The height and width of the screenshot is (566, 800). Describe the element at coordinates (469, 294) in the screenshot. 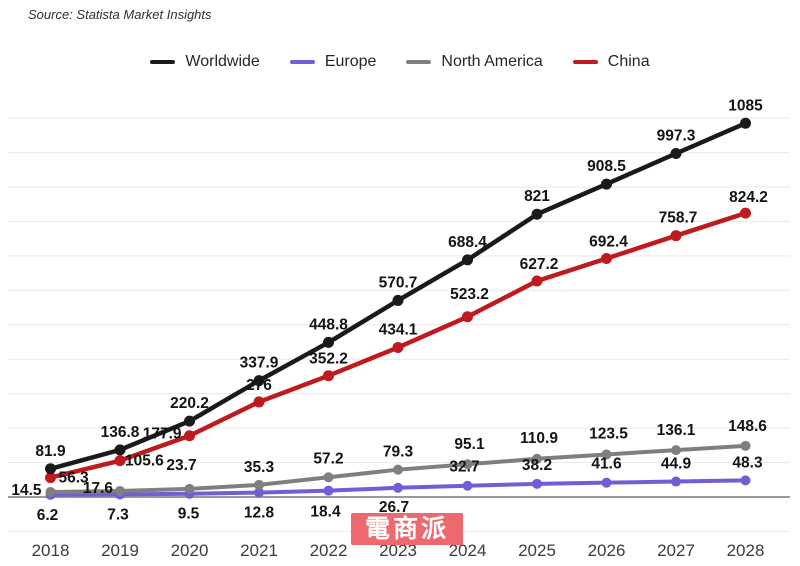

I see `data-label-china: 523.2` at that location.